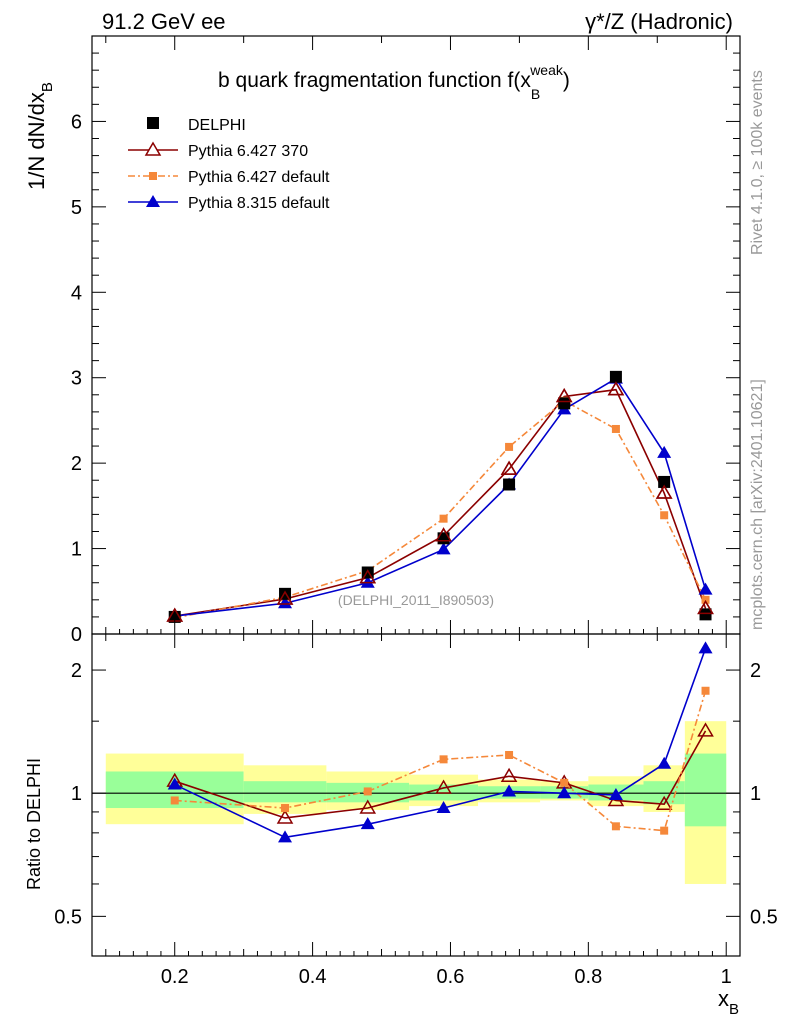 The width and height of the screenshot is (786, 1024). What do you see at coordinates (34, 824) in the screenshot?
I see `lower-ylabel: Ratio to DELPHI` at bounding box center [34, 824].